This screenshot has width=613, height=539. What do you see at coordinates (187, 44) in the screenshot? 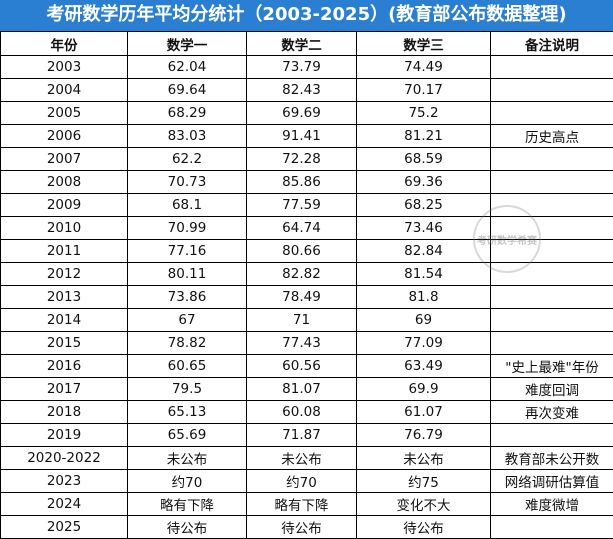
I see `header-math1: 数学一` at bounding box center [187, 44].